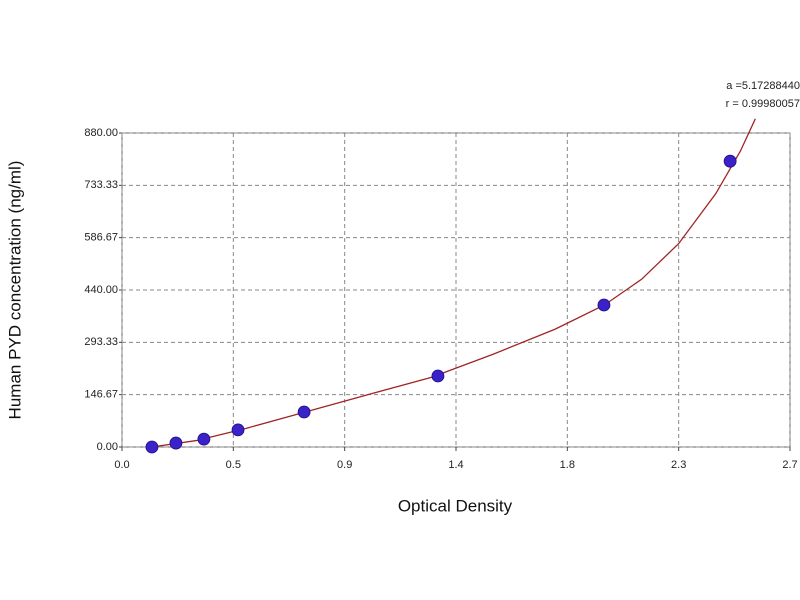  Describe the element at coordinates (678, 465) in the screenshot. I see `x-tick-label: 2.3` at that location.